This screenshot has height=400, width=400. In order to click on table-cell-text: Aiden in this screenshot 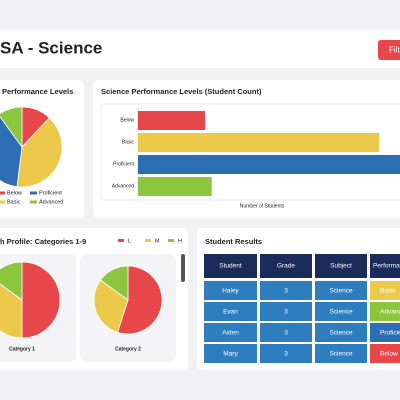, I will do `click(230, 333)`.